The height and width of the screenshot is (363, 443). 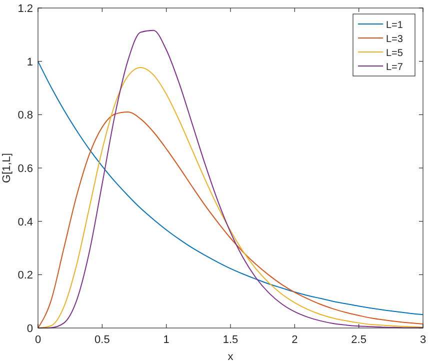 I want to click on x-tick-label: 2.5, so click(x=358, y=340).